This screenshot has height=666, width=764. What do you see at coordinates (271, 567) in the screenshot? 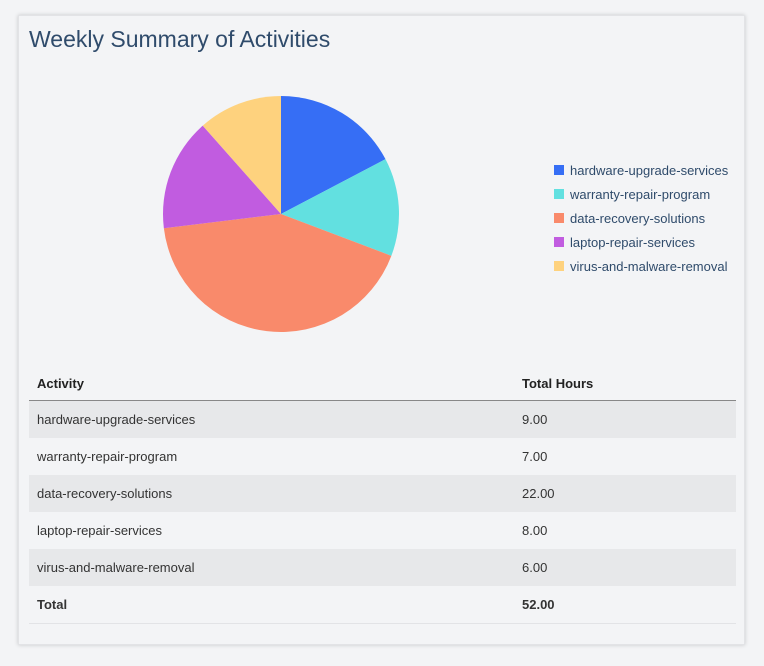
I see `activity-cell: virus-and-malware-removal` at bounding box center [271, 567].